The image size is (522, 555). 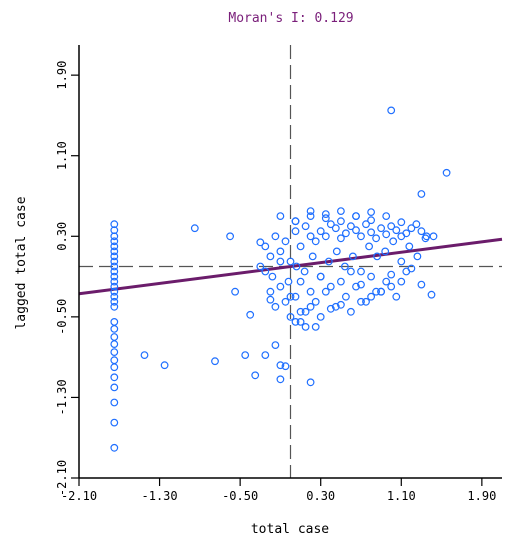 What do you see at coordinates (290, 266) in the screenshot?
I see `regression-layer` at bounding box center [290, 266].